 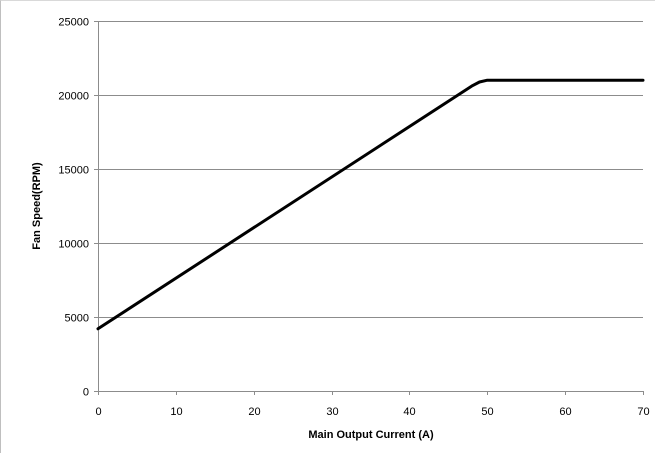 What do you see at coordinates (77, 319) in the screenshot?
I see `y-tick-label-5000: 5000` at bounding box center [77, 319].